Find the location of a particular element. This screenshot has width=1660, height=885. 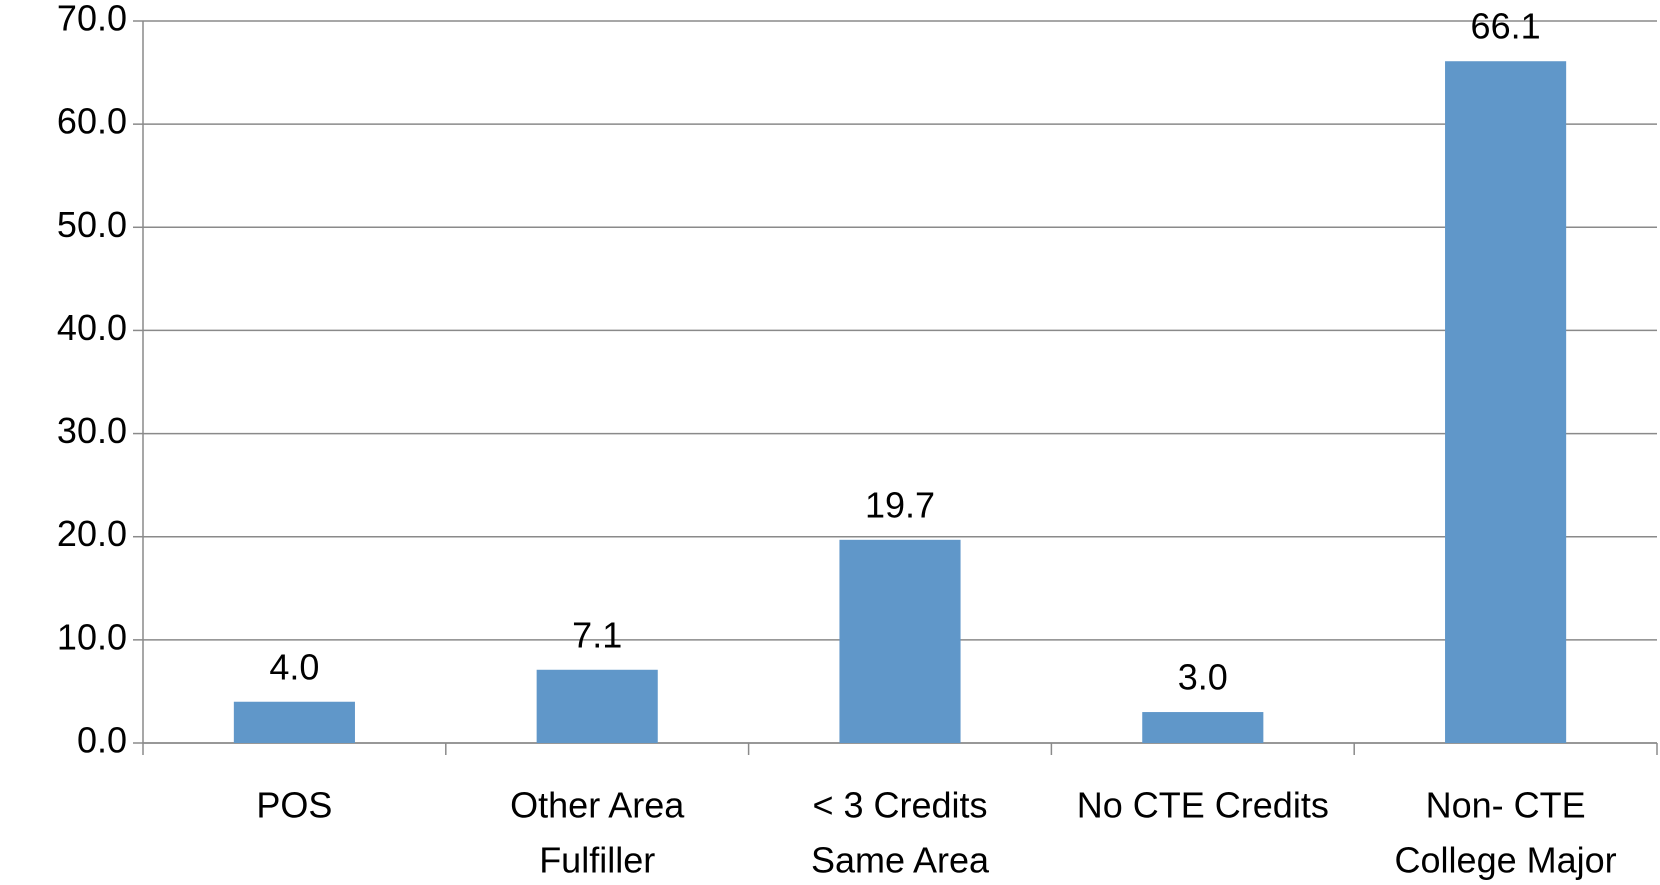

y-tick-label: 50.0 is located at coordinates (92, 224).